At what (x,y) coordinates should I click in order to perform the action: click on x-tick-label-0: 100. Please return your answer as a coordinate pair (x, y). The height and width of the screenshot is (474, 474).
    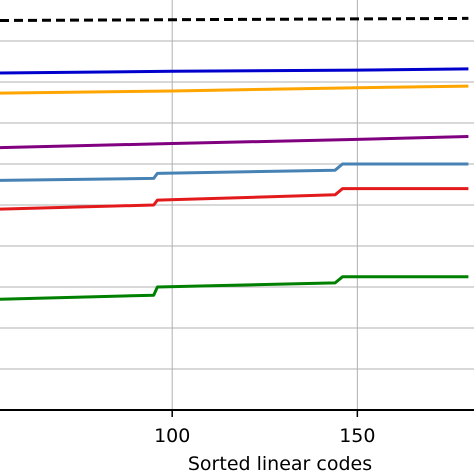
    Looking at the image, I should click on (172, 436).